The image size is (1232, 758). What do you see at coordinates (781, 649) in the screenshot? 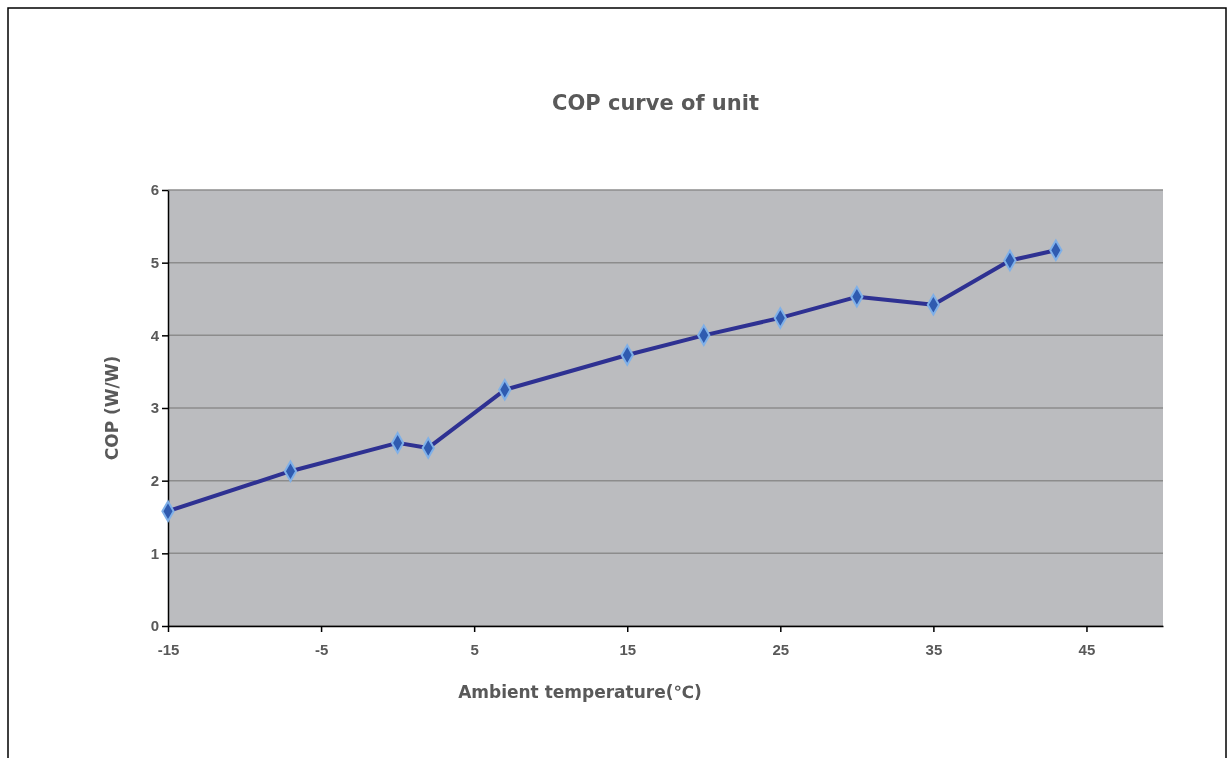
I see `x-tick-label: 25` at bounding box center [781, 649].